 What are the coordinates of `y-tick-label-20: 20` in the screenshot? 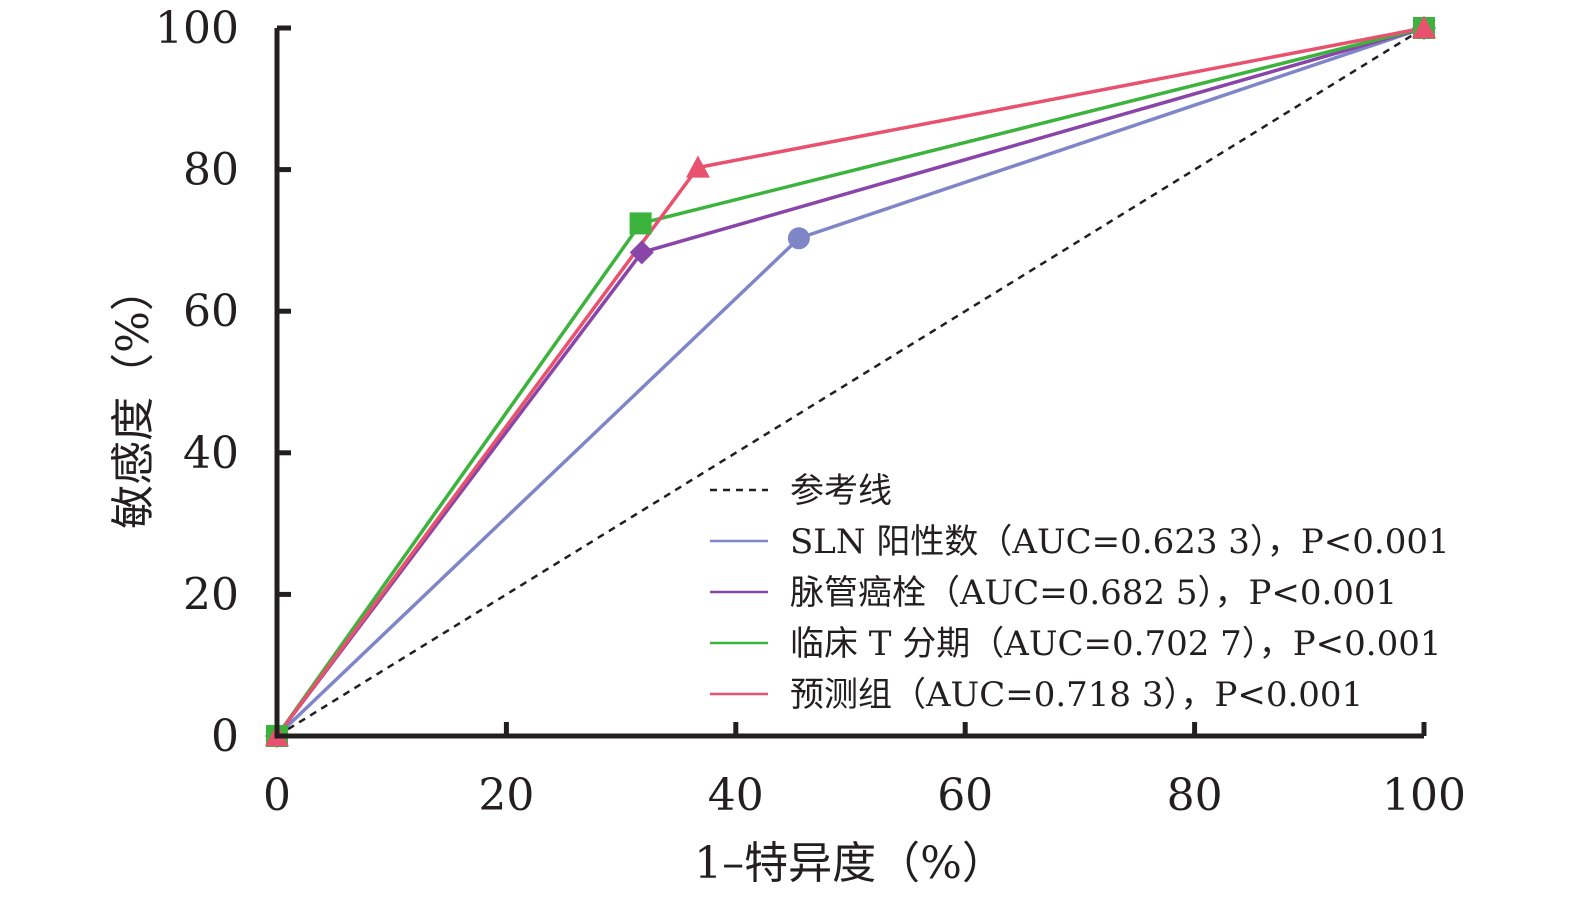 It's located at (211, 594).